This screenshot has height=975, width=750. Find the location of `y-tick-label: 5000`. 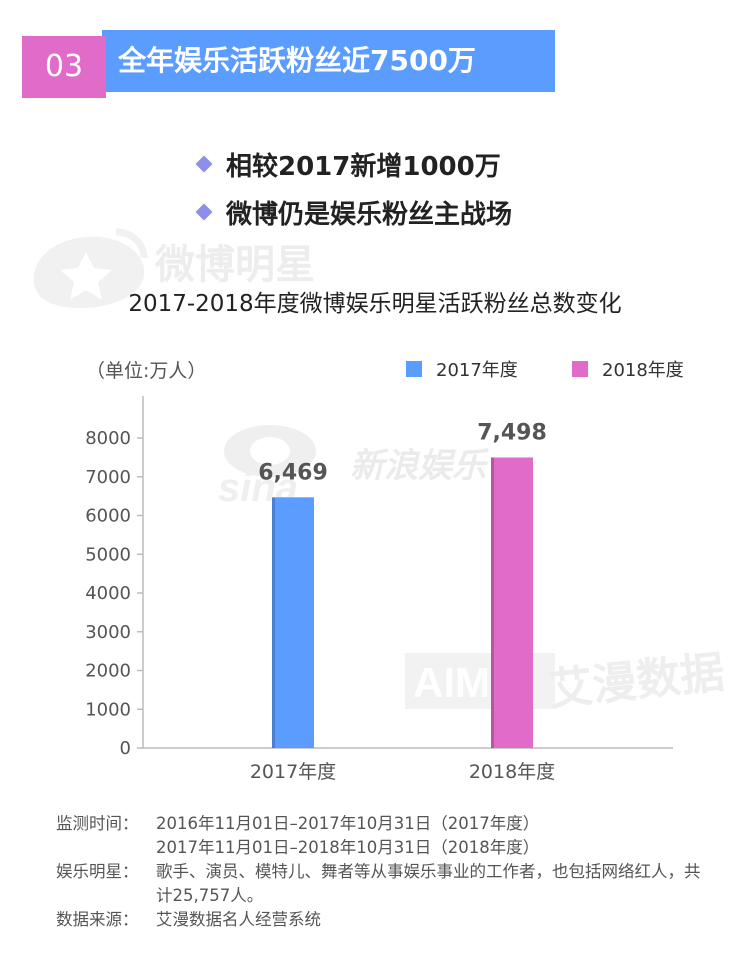

y-tick-label: 5000 is located at coordinates (108, 554).